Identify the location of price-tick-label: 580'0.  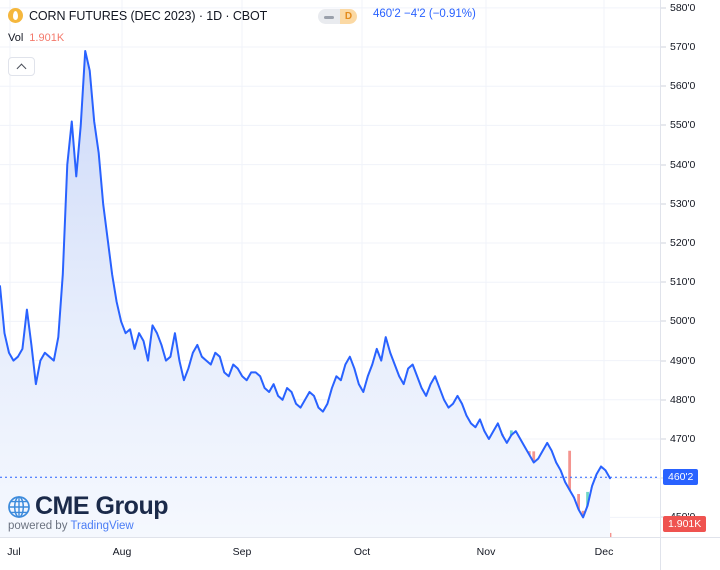
(683, 7).